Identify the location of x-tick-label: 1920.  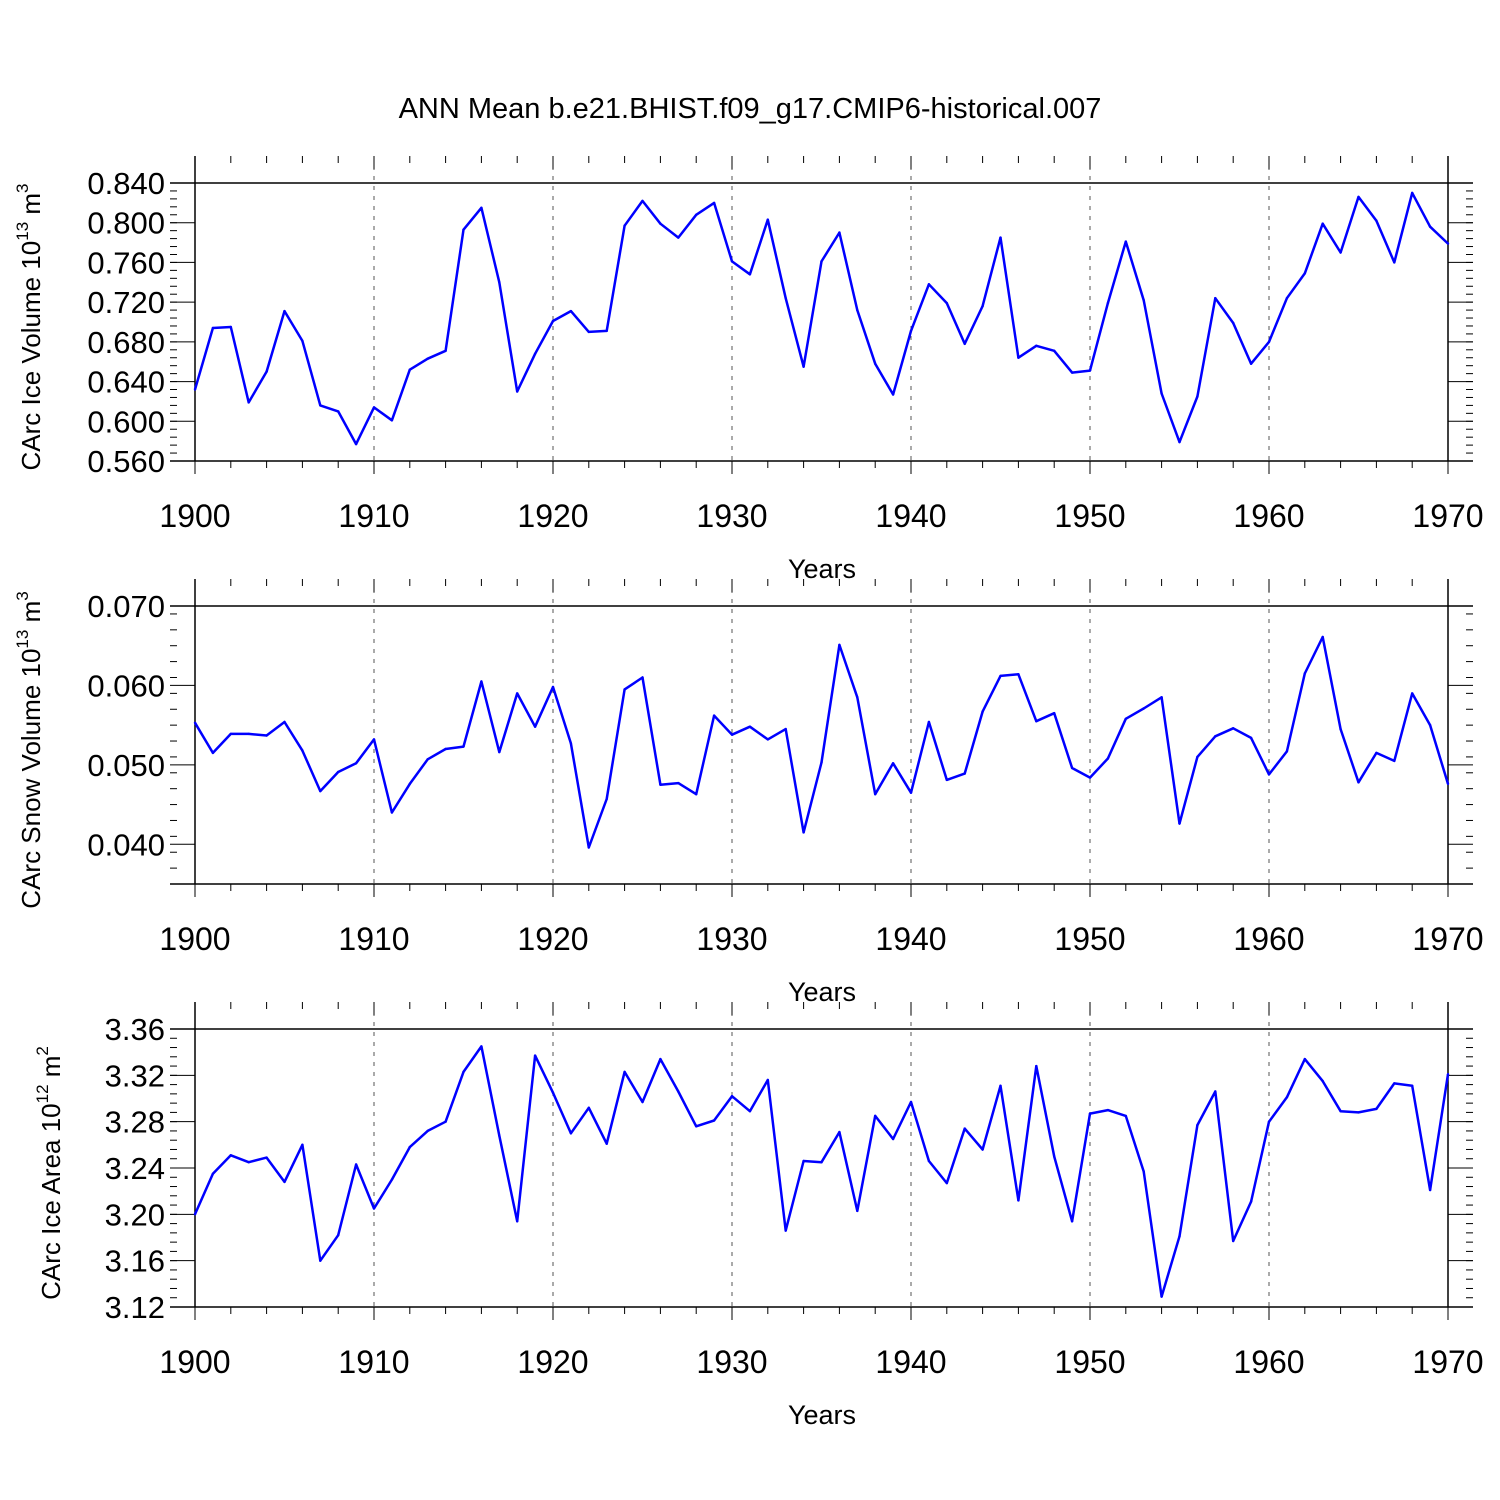
(552, 1362).